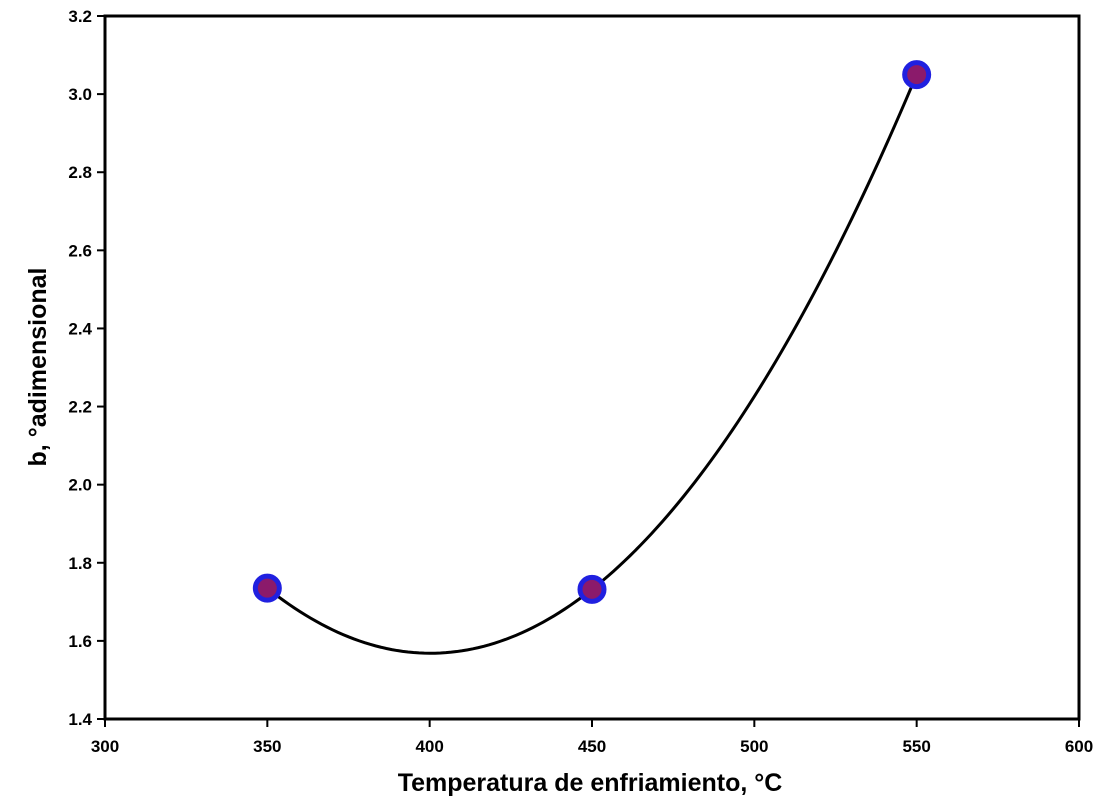  I want to click on y-axis-ticks: 1.4 1.6 1.8 2.0 2.2 2.4 2.6 2.8 3.0 3.2, so click(86, 368).